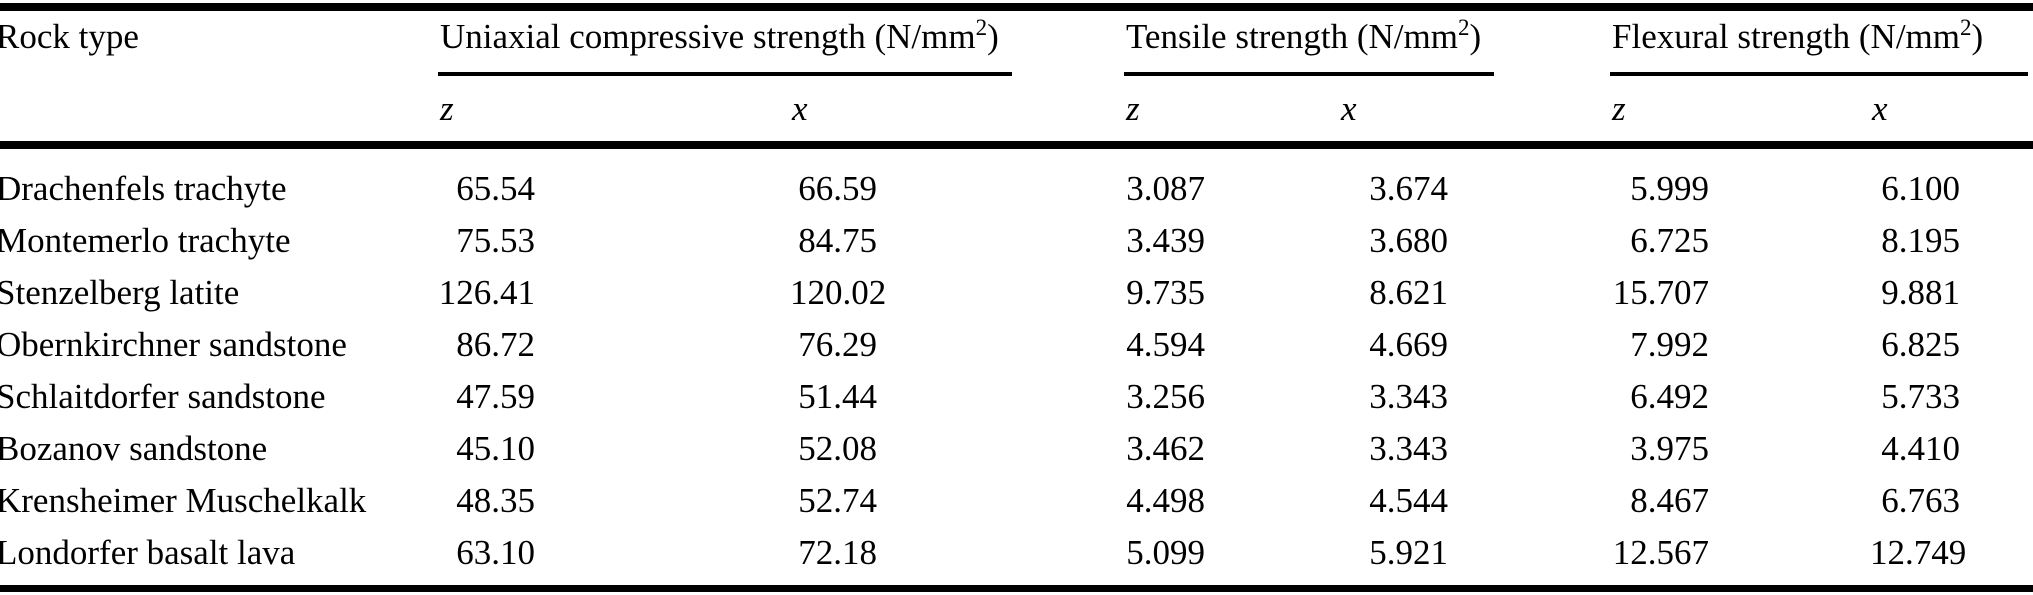 This screenshot has height=595, width=2033. I want to click on rock-name-cell: Londorfer basalt lava, so click(148, 552).